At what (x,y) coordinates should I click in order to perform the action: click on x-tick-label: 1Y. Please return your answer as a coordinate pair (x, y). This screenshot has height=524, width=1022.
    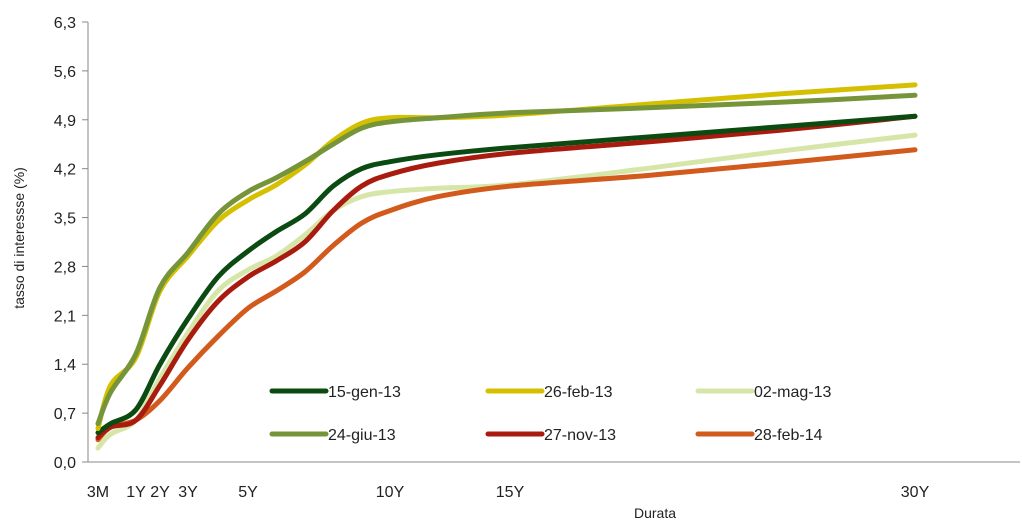
    Looking at the image, I should click on (136, 492).